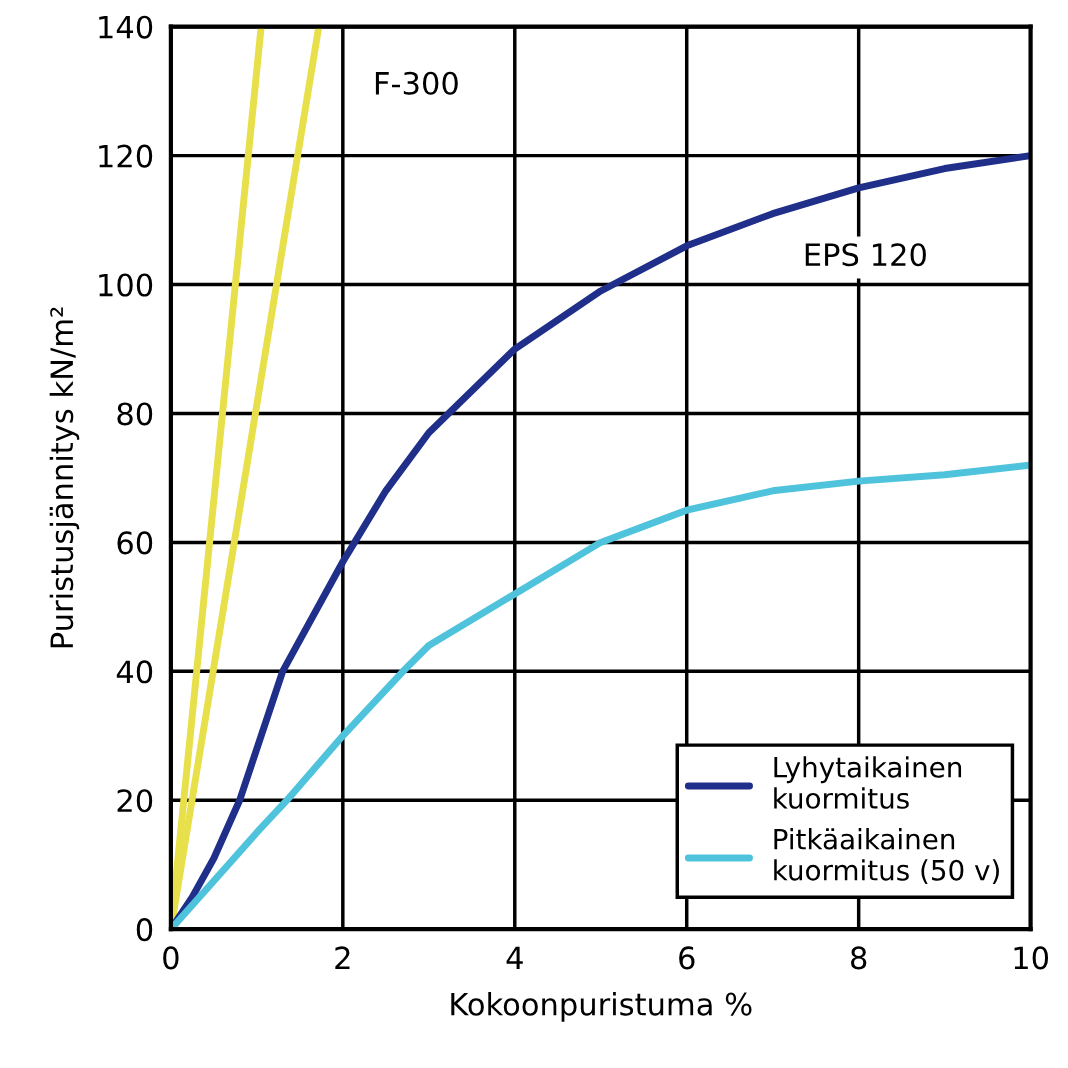 This screenshot has height=1068, width=1068. I want to click on y-tick-label: 140, so click(126, 27).